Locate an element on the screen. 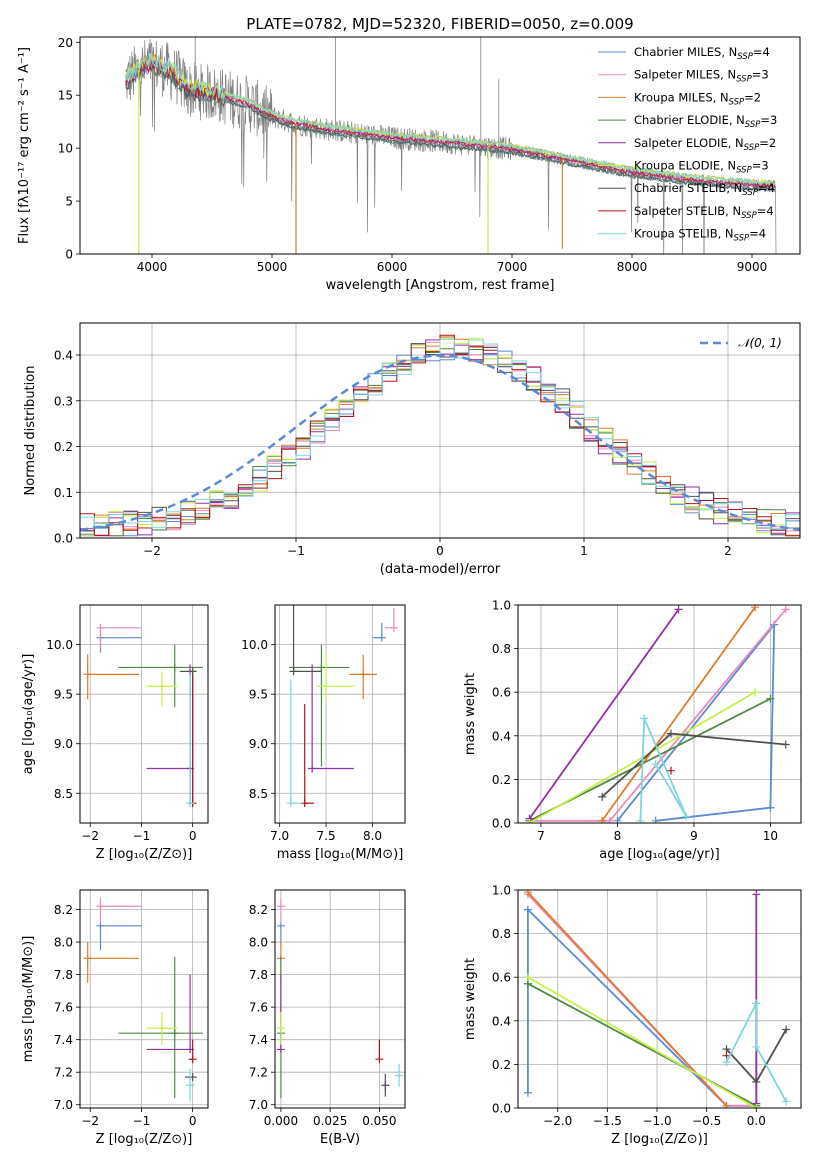  y-axis-label: mass weight is located at coordinates (470, 714).